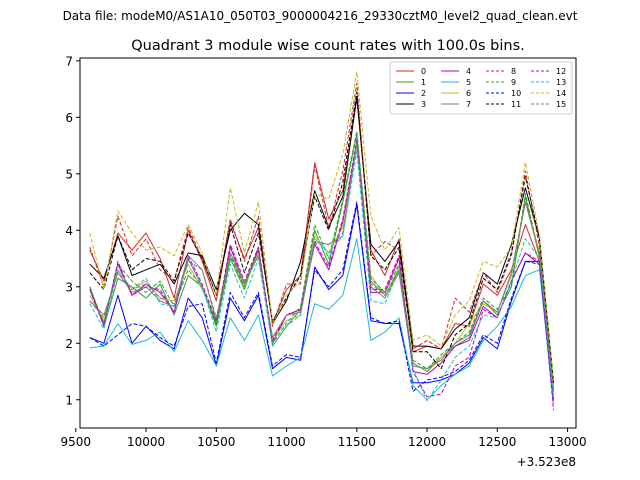  I want to click on y-tick-label: 2, so click(69, 344).